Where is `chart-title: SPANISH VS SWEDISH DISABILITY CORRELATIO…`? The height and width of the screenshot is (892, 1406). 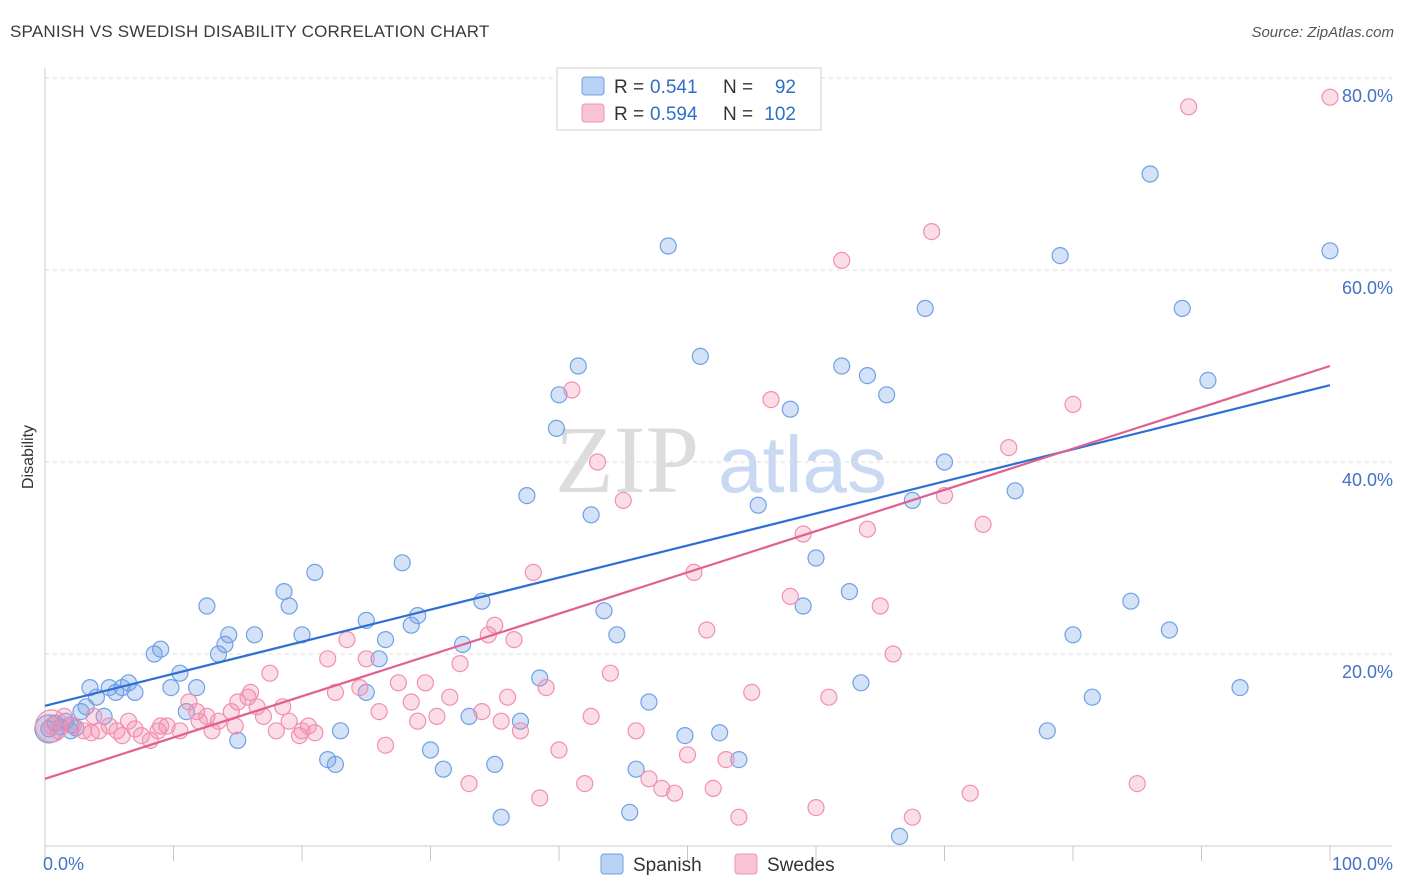
chart-title: SPANISH VS SWEDISH DISABILITY CORRELATIO… is located at coordinates (250, 31).